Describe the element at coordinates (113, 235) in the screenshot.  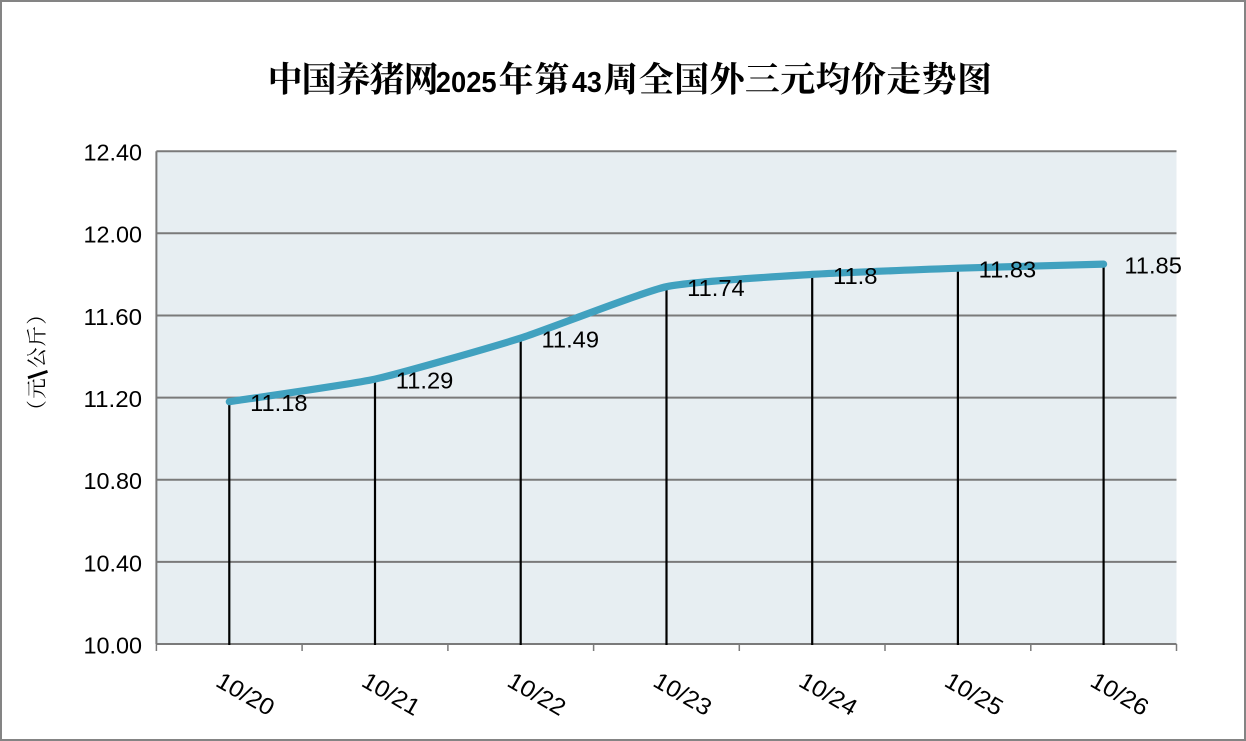
I see `svg-text: 12.00` at that location.